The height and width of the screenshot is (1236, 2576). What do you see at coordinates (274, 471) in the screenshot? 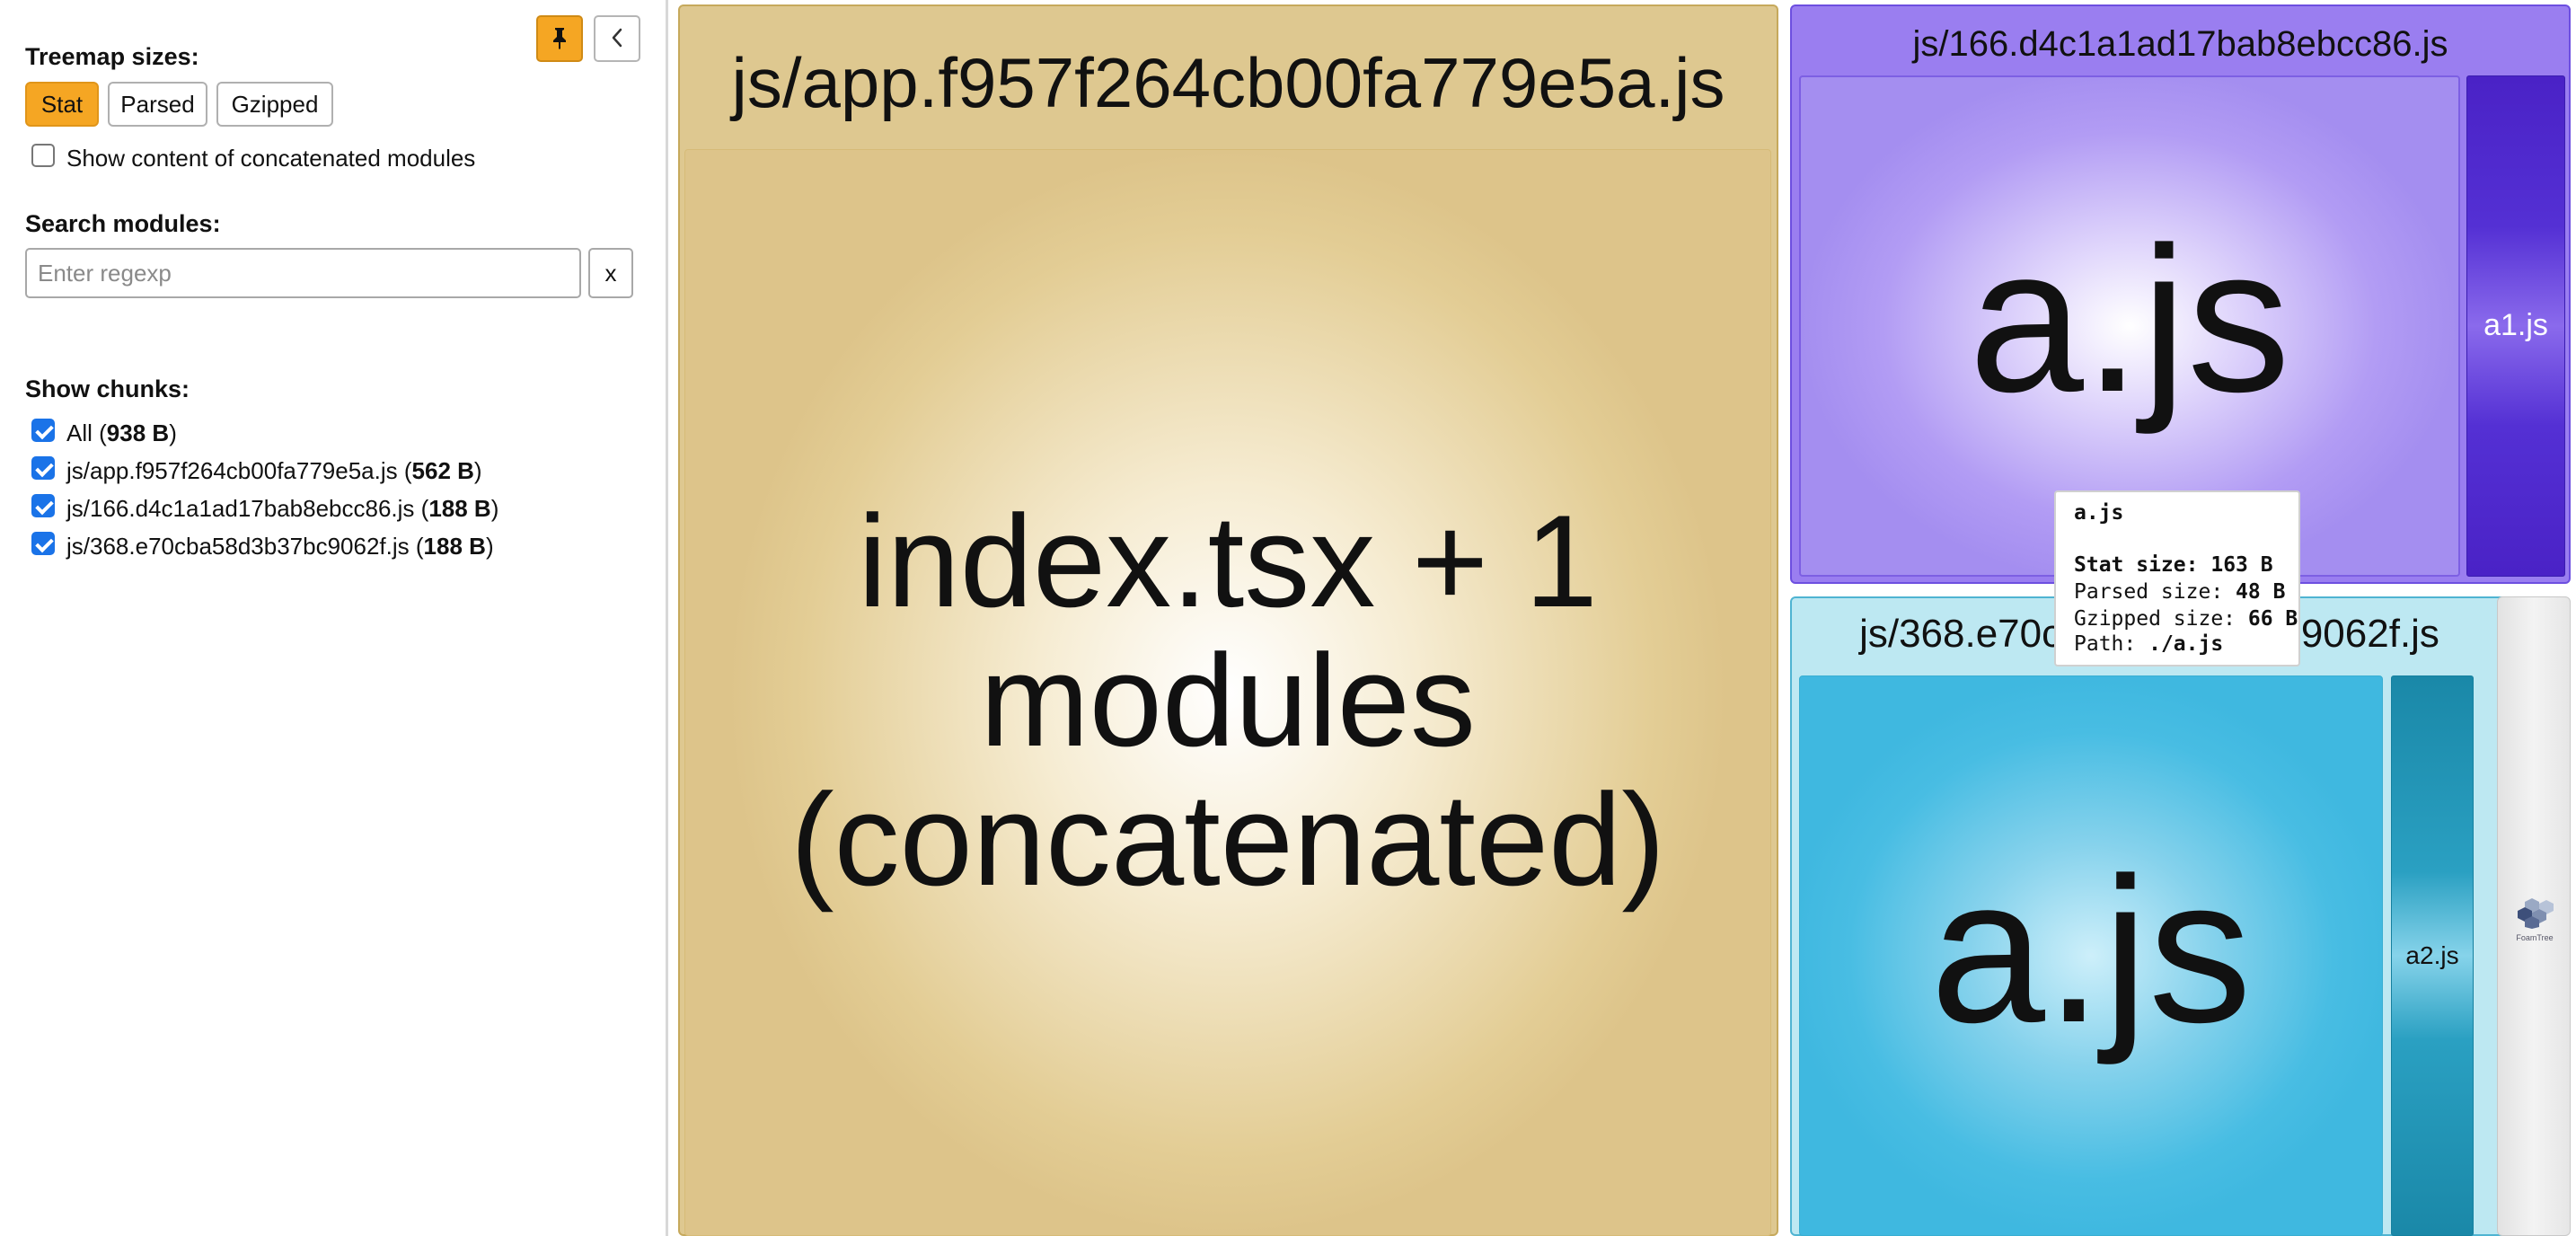
I see `chunk-label-app: js/app.f957f264cb00fa779e5a.js (562 B)` at bounding box center [274, 471].